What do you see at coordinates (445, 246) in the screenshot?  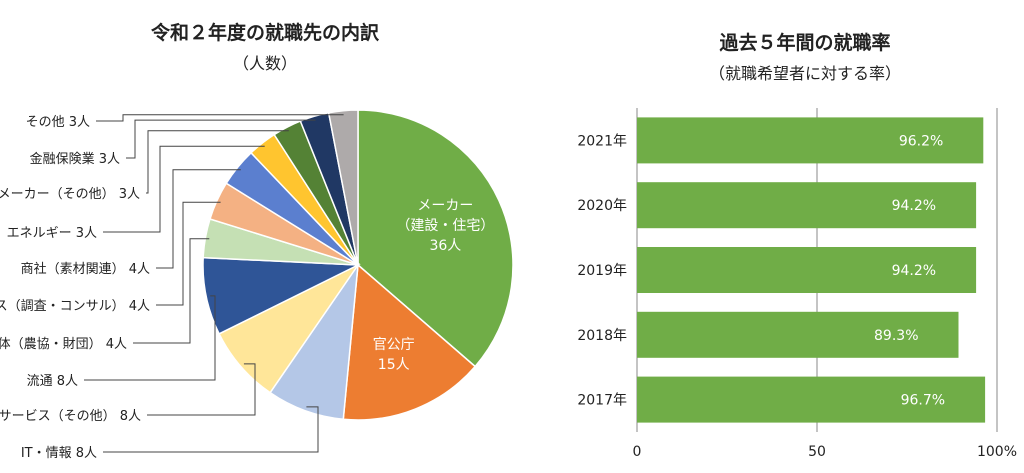 I see `pie-slice-label: 36人` at bounding box center [445, 246].